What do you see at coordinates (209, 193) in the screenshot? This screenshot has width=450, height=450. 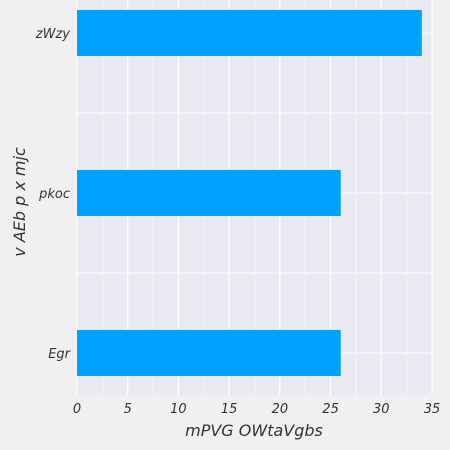 I see `bar-pkoc` at bounding box center [209, 193].